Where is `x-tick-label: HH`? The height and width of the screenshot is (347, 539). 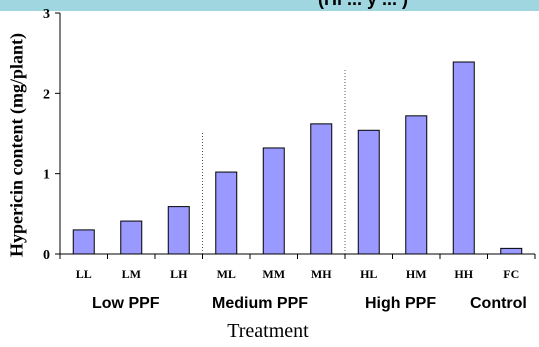 x-tick-label: HH is located at coordinates (463, 274).